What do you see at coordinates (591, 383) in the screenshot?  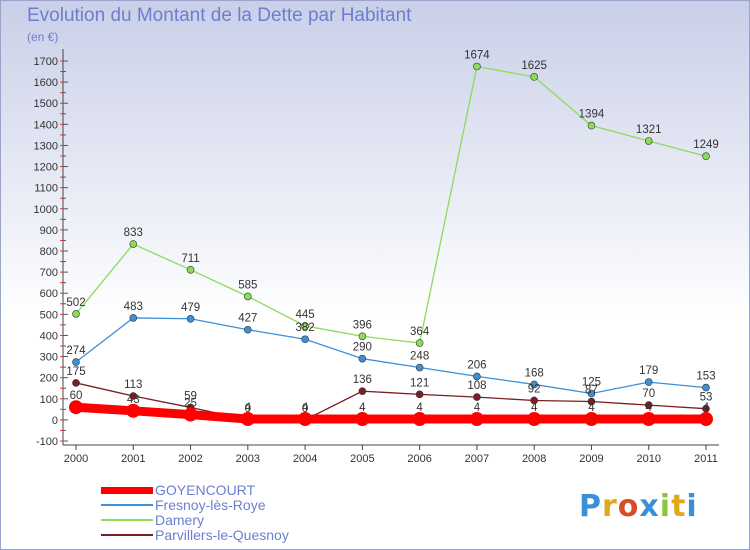 I see `data-label: 125` at bounding box center [591, 383].